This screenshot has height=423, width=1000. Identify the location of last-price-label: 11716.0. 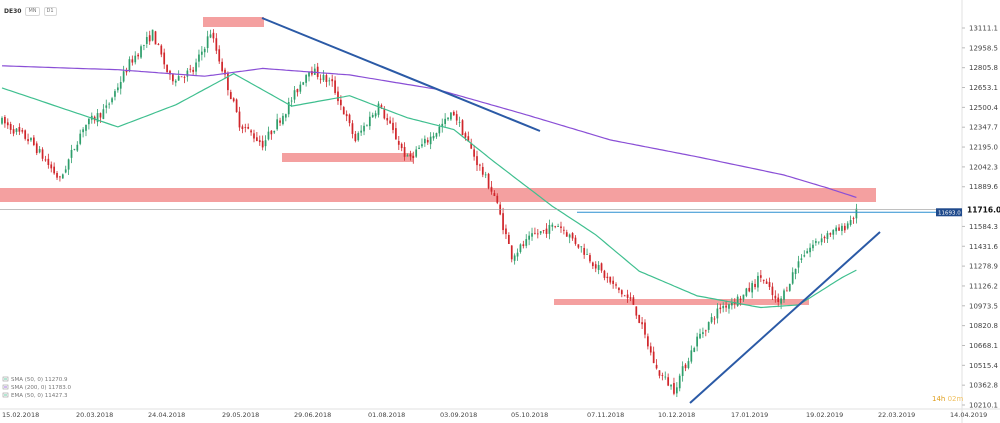
(983, 209).